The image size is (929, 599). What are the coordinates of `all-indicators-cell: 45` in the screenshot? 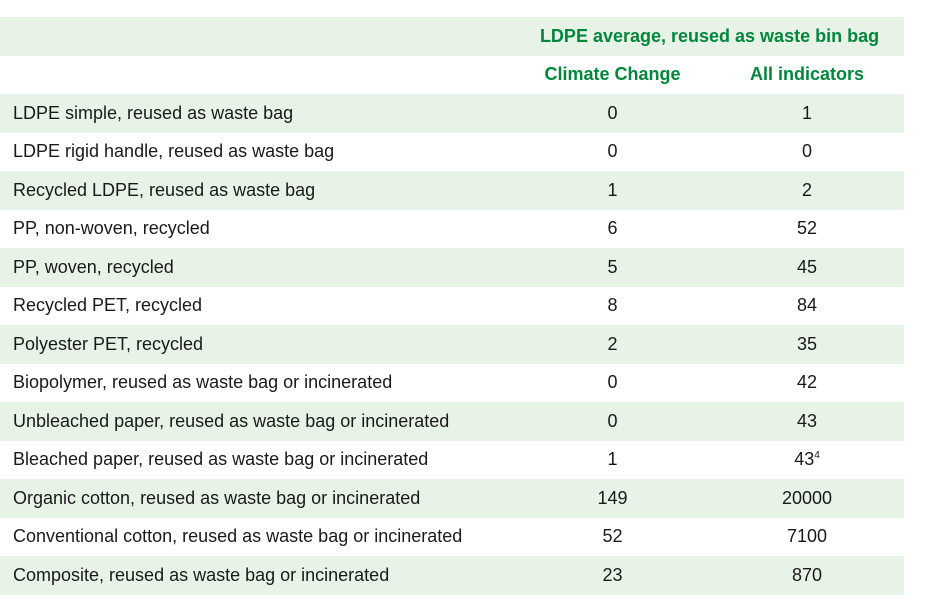 It's located at (807, 267).